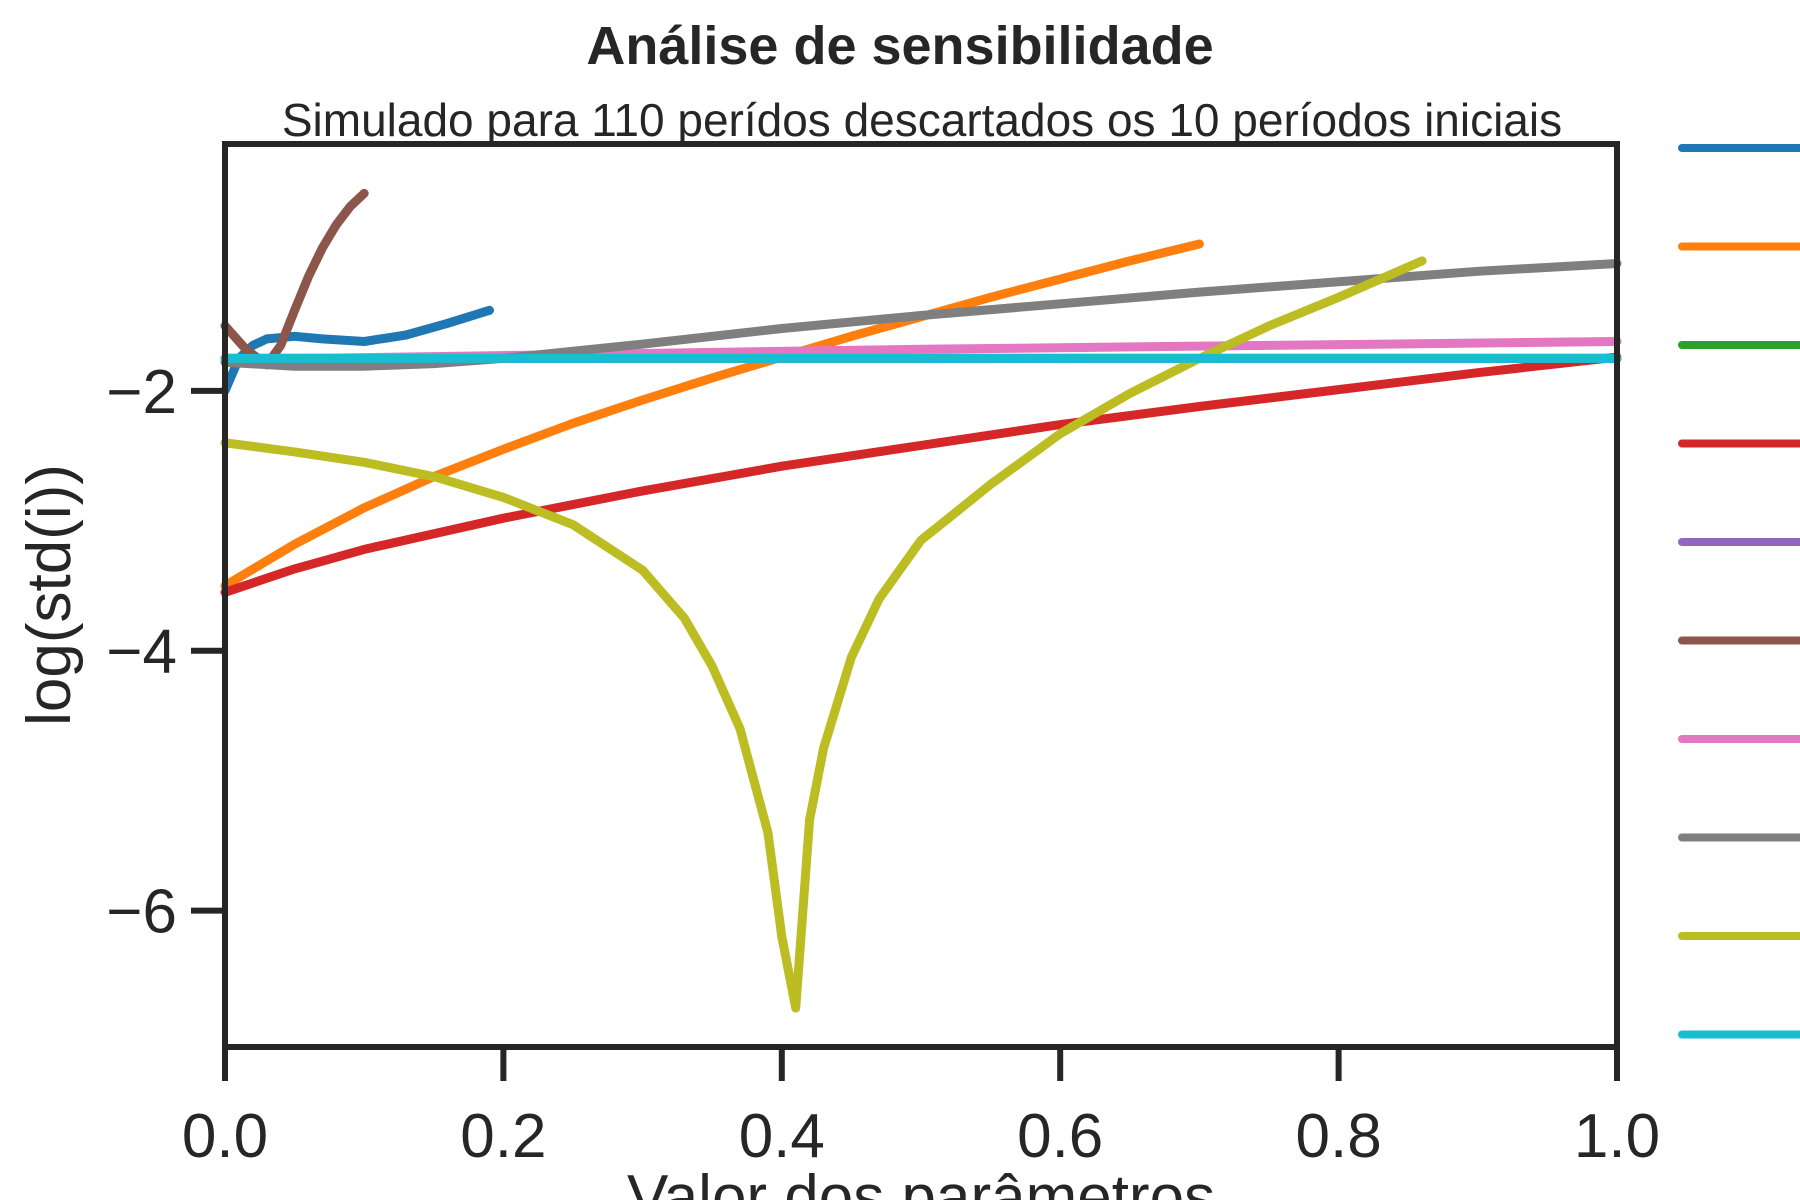 Image resolution: width=1800 pixels, height=1200 pixels. Describe the element at coordinates (141, 912) in the screenshot. I see `y-tick-label: −6` at that location.